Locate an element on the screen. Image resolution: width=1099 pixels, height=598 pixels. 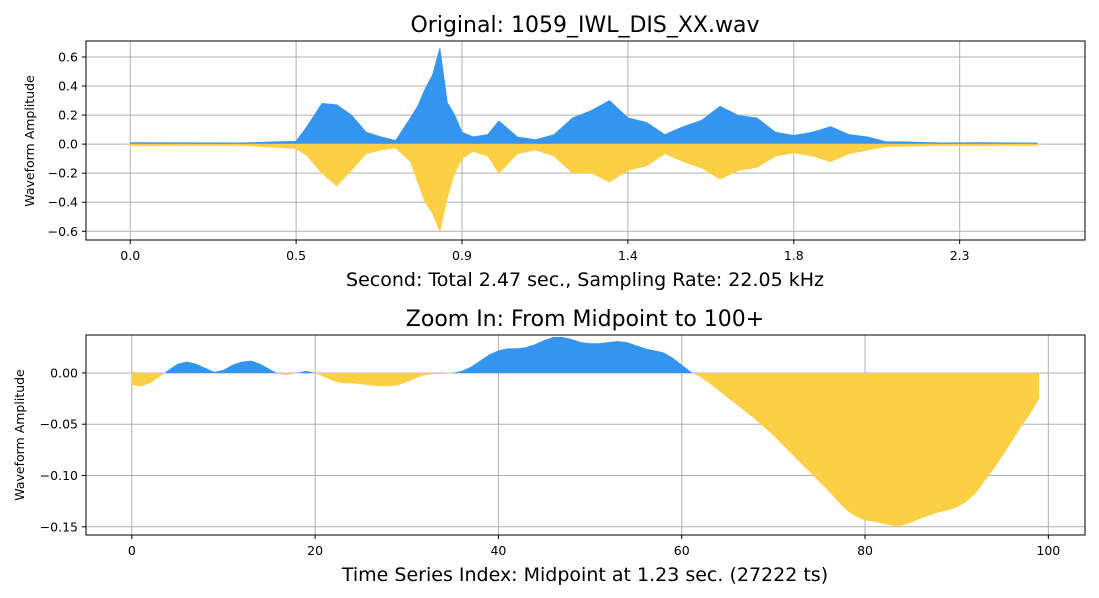
chart-original-ytick-label: 0.2 is located at coordinates (68, 115).